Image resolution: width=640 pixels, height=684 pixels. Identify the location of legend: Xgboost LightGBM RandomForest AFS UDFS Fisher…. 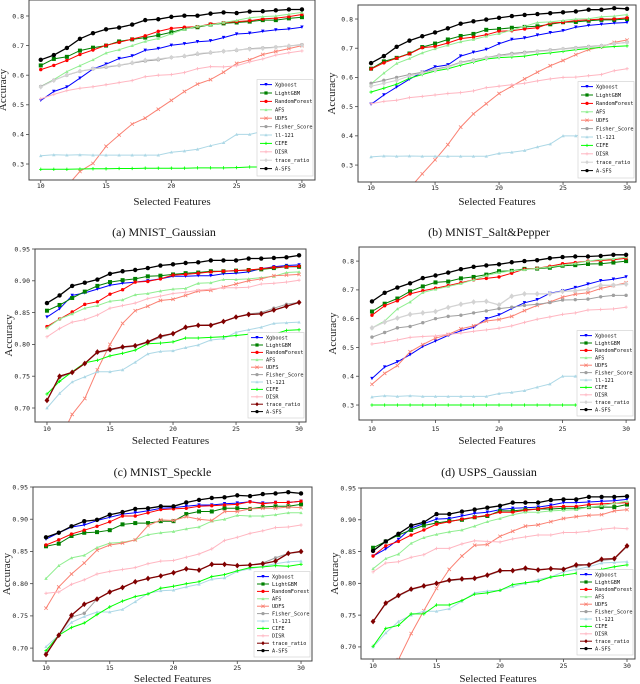
(285, 128).